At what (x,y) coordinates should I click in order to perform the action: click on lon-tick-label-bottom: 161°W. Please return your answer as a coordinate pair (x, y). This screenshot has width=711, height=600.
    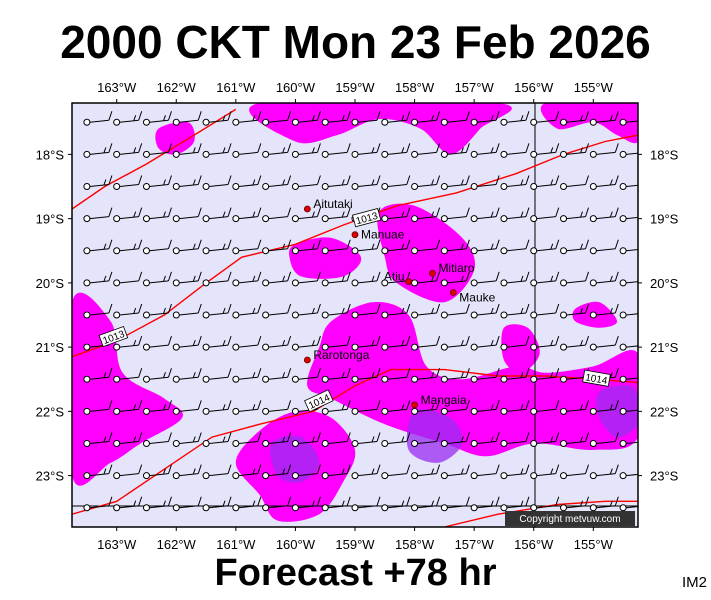
    Looking at the image, I should click on (236, 544).